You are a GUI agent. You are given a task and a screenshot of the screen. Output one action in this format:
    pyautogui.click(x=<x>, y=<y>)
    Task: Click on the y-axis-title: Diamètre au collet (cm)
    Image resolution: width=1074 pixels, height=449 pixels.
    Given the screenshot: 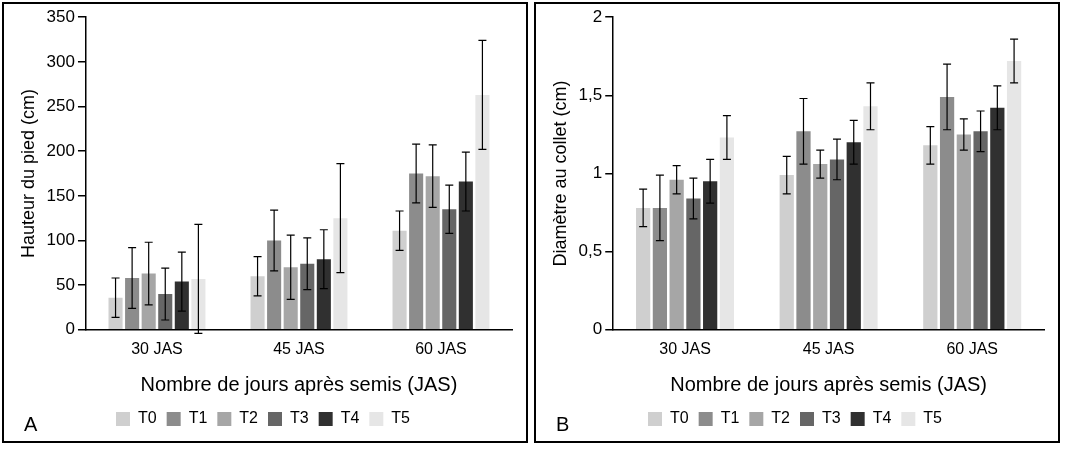 What is the action you would take?
    pyautogui.click(x=559, y=173)
    